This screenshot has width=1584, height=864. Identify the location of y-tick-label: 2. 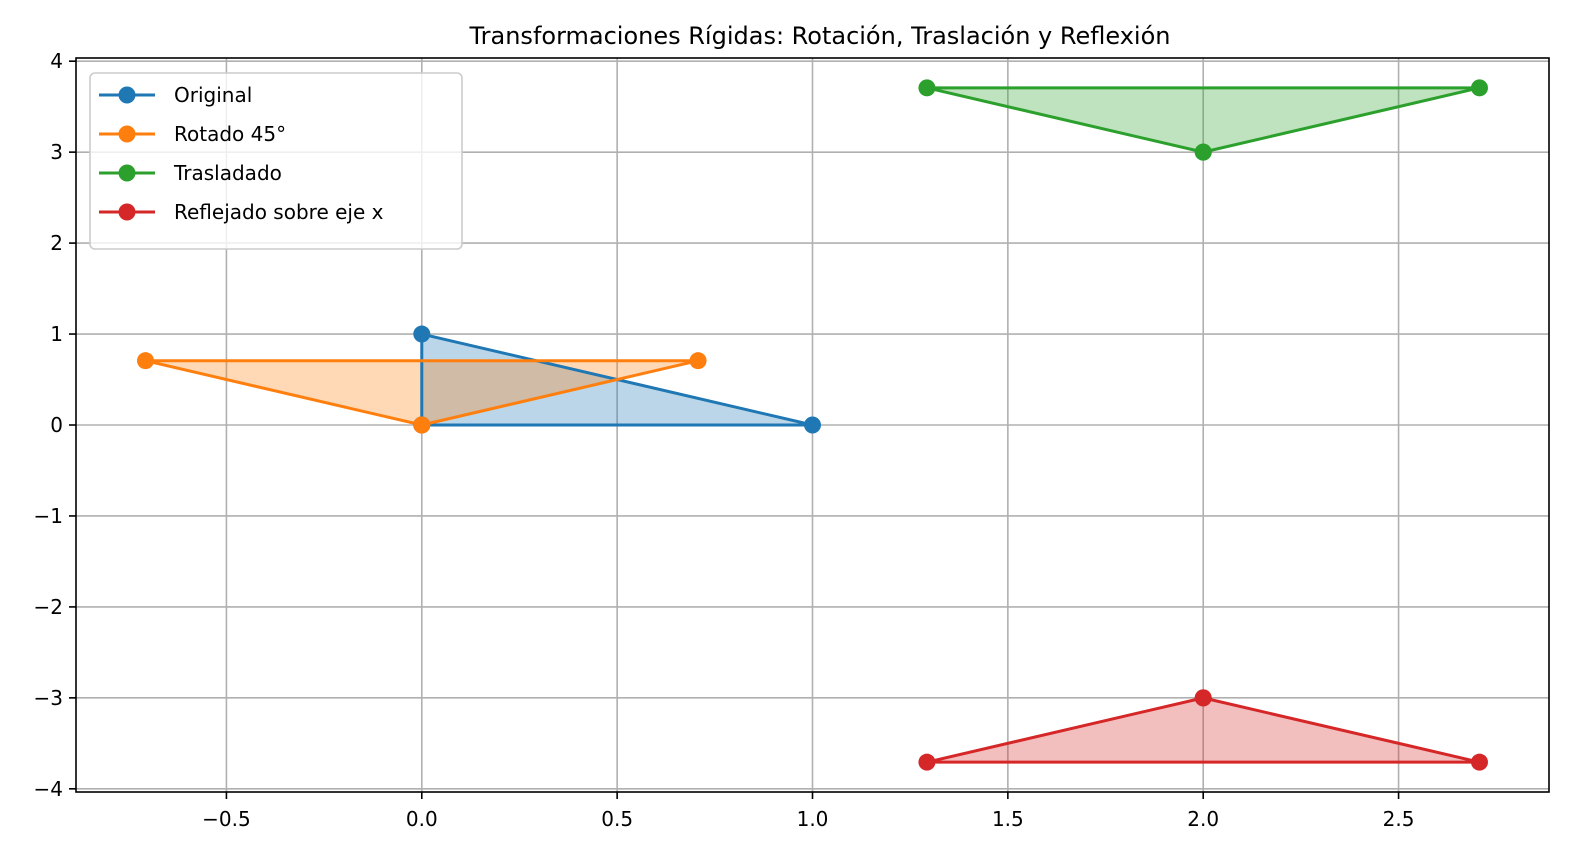
(56, 243).